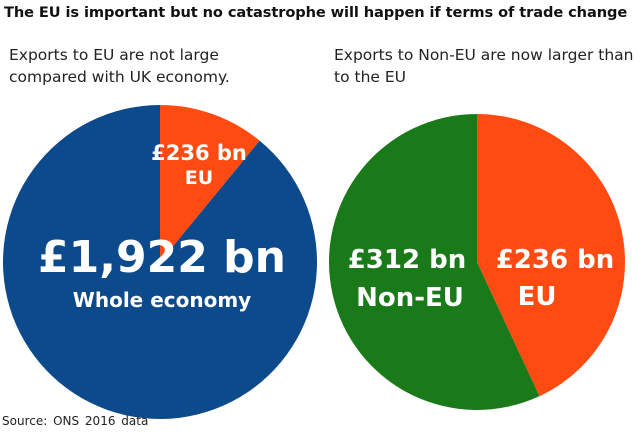  I want to click on right-eu-value-label: £236 bn, so click(555, 260).